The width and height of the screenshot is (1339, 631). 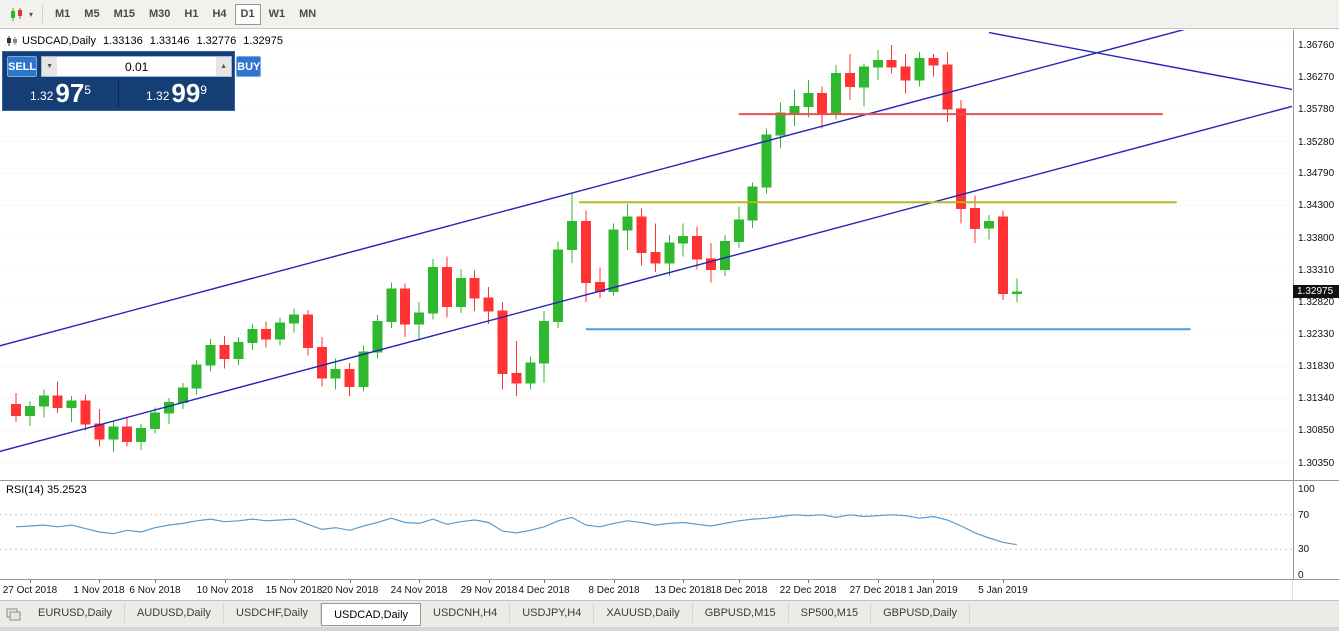 What do you see at coordinates (419, 590) in the screenshot?
I see `date-label: 24 Nov 2018` at bounding box center [419, 590].